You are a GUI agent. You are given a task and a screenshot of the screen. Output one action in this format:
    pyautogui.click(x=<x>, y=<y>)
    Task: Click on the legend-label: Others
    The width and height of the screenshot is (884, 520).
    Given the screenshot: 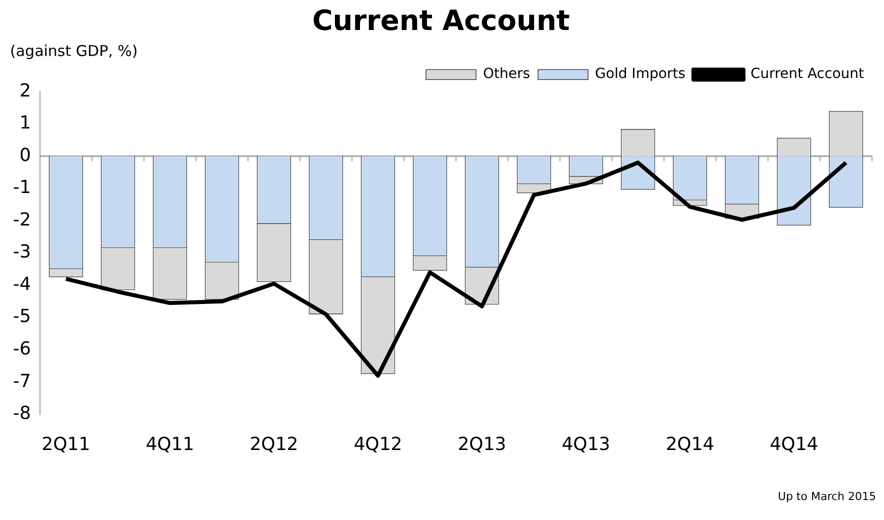 What is the action you would take?
    pyautogui.click(x=506, y=74)
    